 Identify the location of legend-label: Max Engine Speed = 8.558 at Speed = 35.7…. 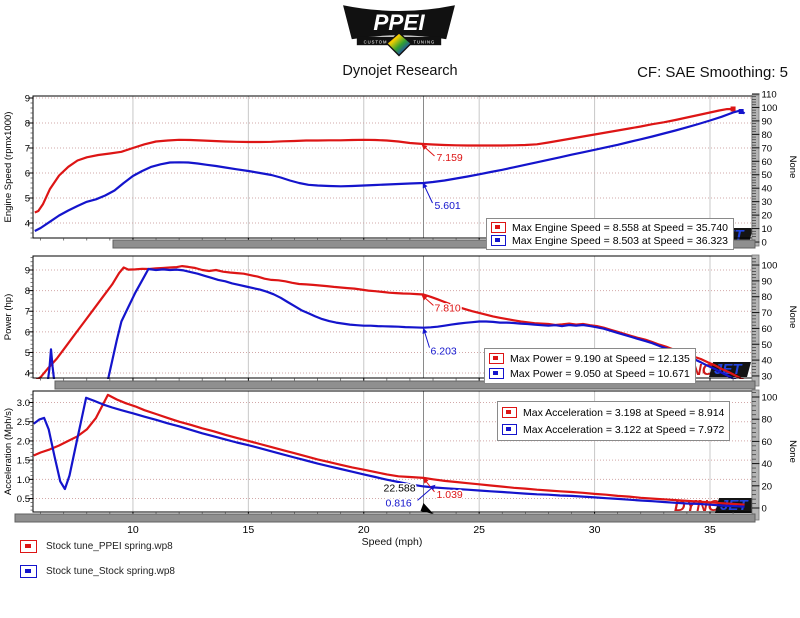
(620, 227).